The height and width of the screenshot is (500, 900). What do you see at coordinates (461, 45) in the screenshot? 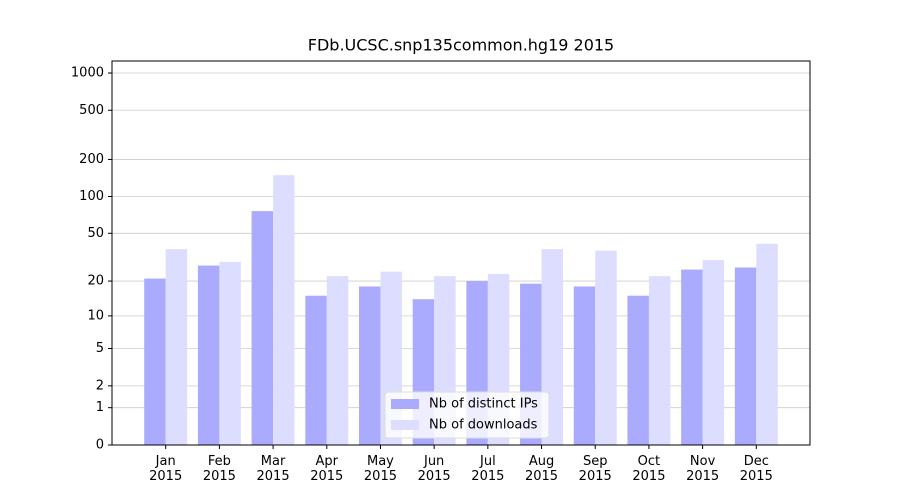
I see `chart-title: FDb.UCSC.snp135common.hg19 2015` at bounding box center [461, 45].